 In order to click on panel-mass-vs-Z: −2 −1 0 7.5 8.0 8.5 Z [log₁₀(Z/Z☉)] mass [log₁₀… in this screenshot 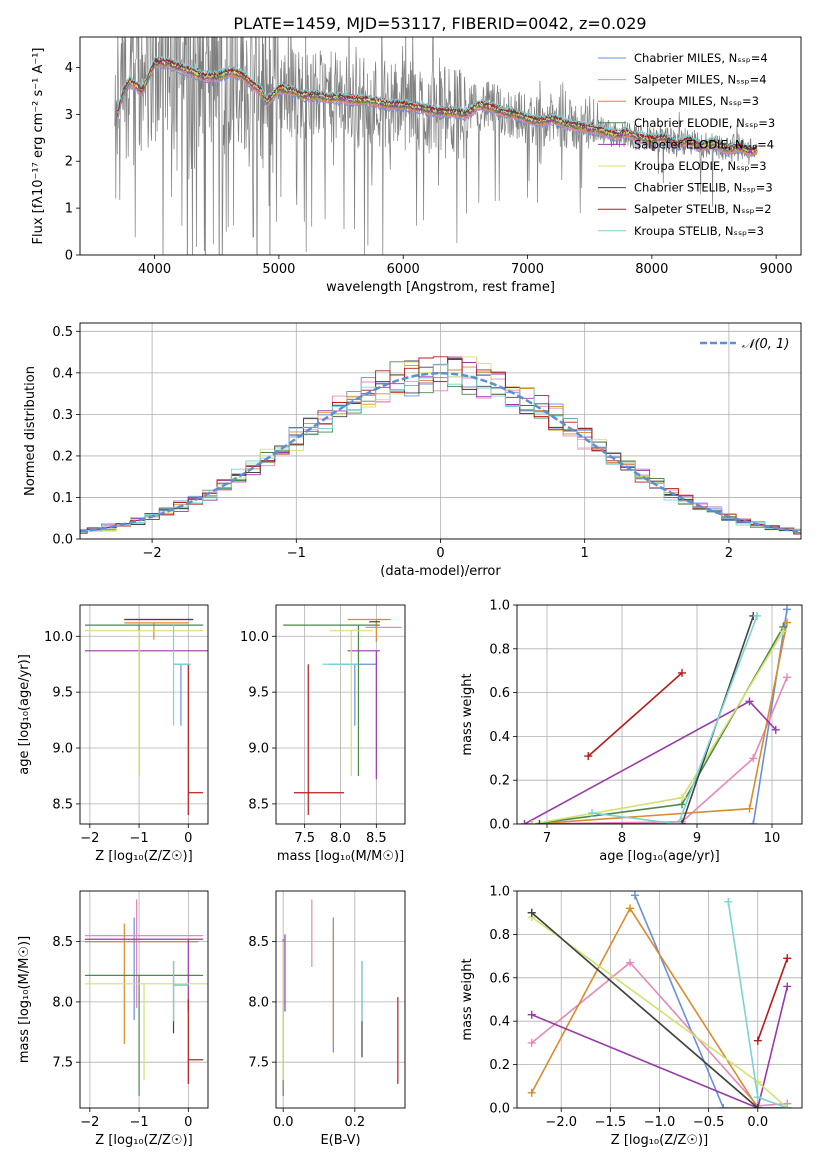, I will do `click(113, 1019)`.